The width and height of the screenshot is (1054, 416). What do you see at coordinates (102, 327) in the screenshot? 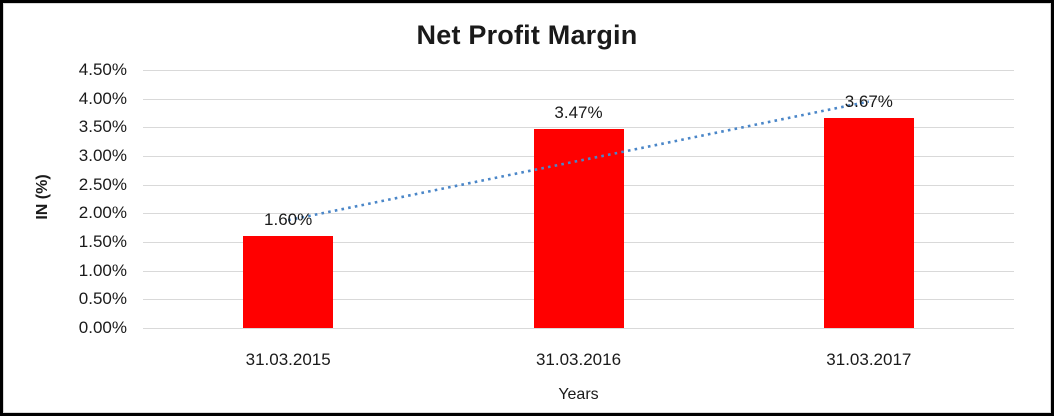
I see `y-tick-label: 0.00%` at bounding box center [102, 327].